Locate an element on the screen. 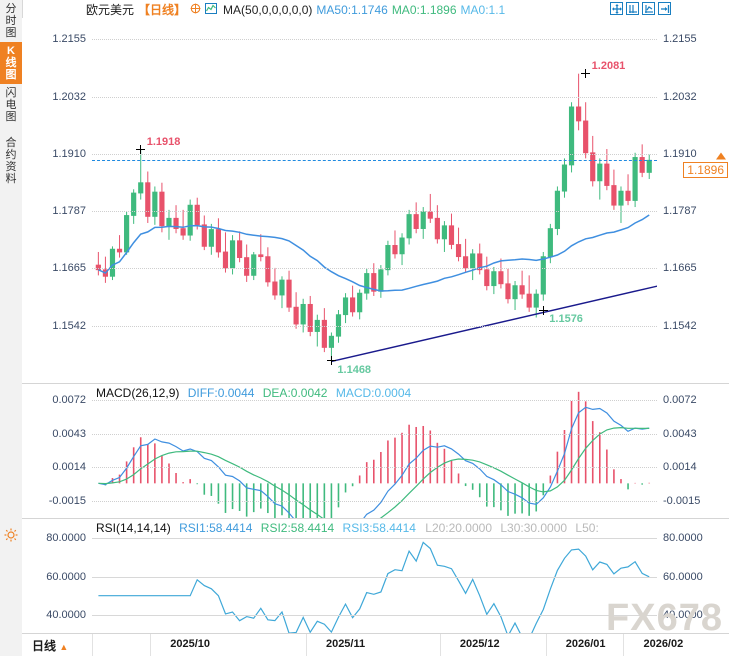  chart-indicator-icon is located at coordinates (211, 9).